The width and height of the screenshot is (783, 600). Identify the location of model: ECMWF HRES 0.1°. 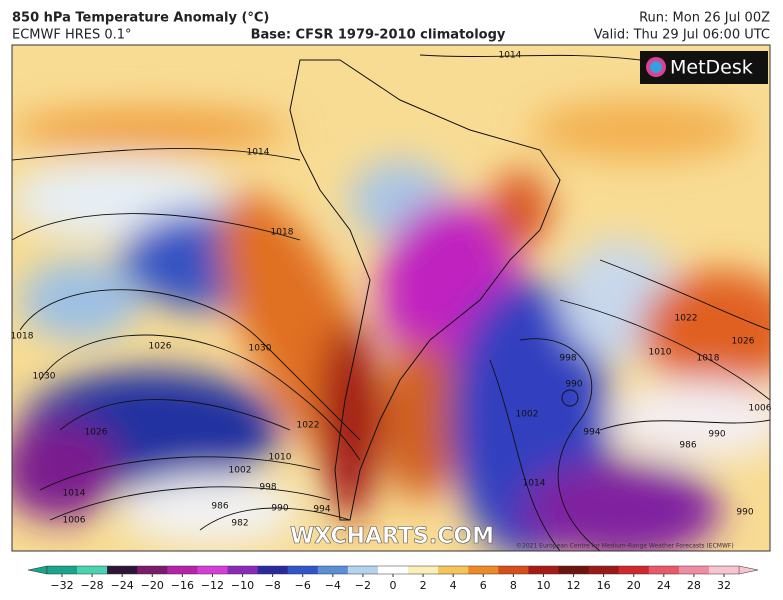
(72, 35).